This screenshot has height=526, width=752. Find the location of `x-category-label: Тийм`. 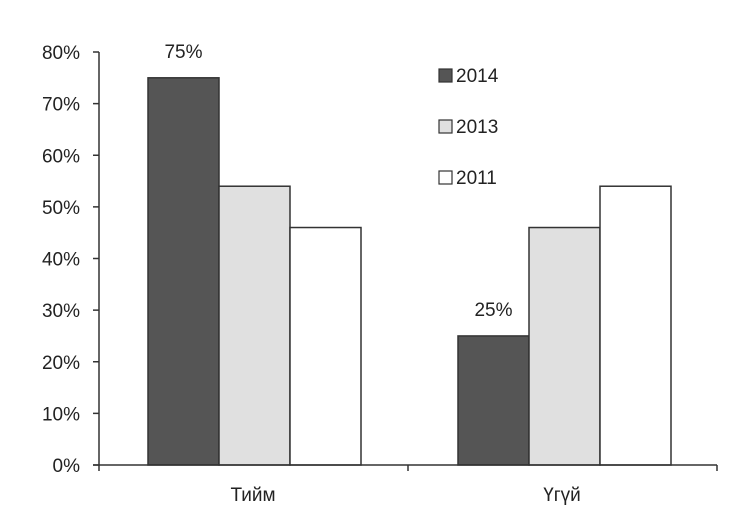

x-category-label: Тийм is located at coordinates (252, 495).